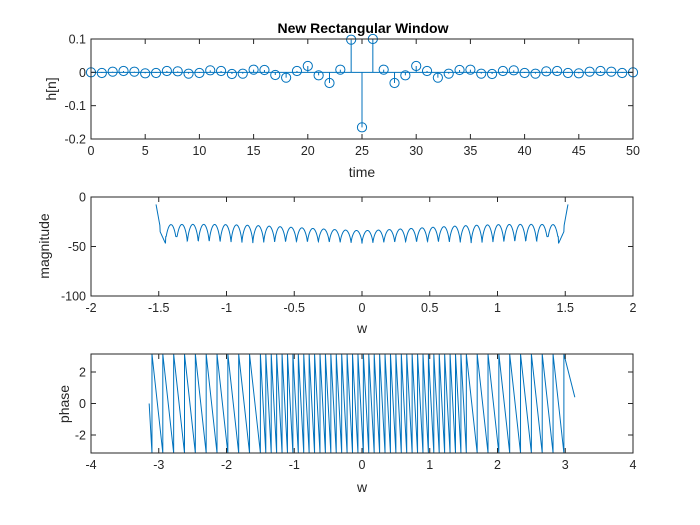  What do you see at coordinates (254, 151) in the screenshot?
I see `x-tick-label: 15` at bounding box center [254, 151].